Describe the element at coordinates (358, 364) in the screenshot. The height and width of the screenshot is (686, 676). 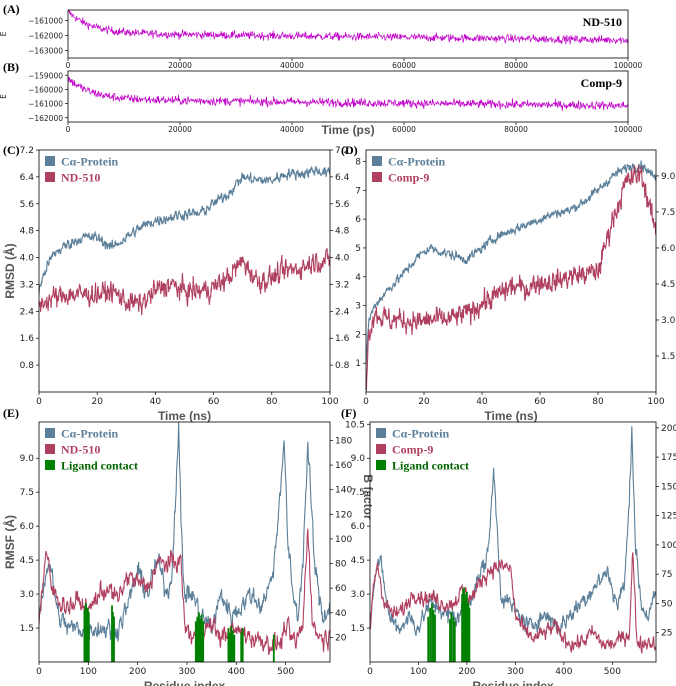
I see `y-tick-label: 1` at that location.